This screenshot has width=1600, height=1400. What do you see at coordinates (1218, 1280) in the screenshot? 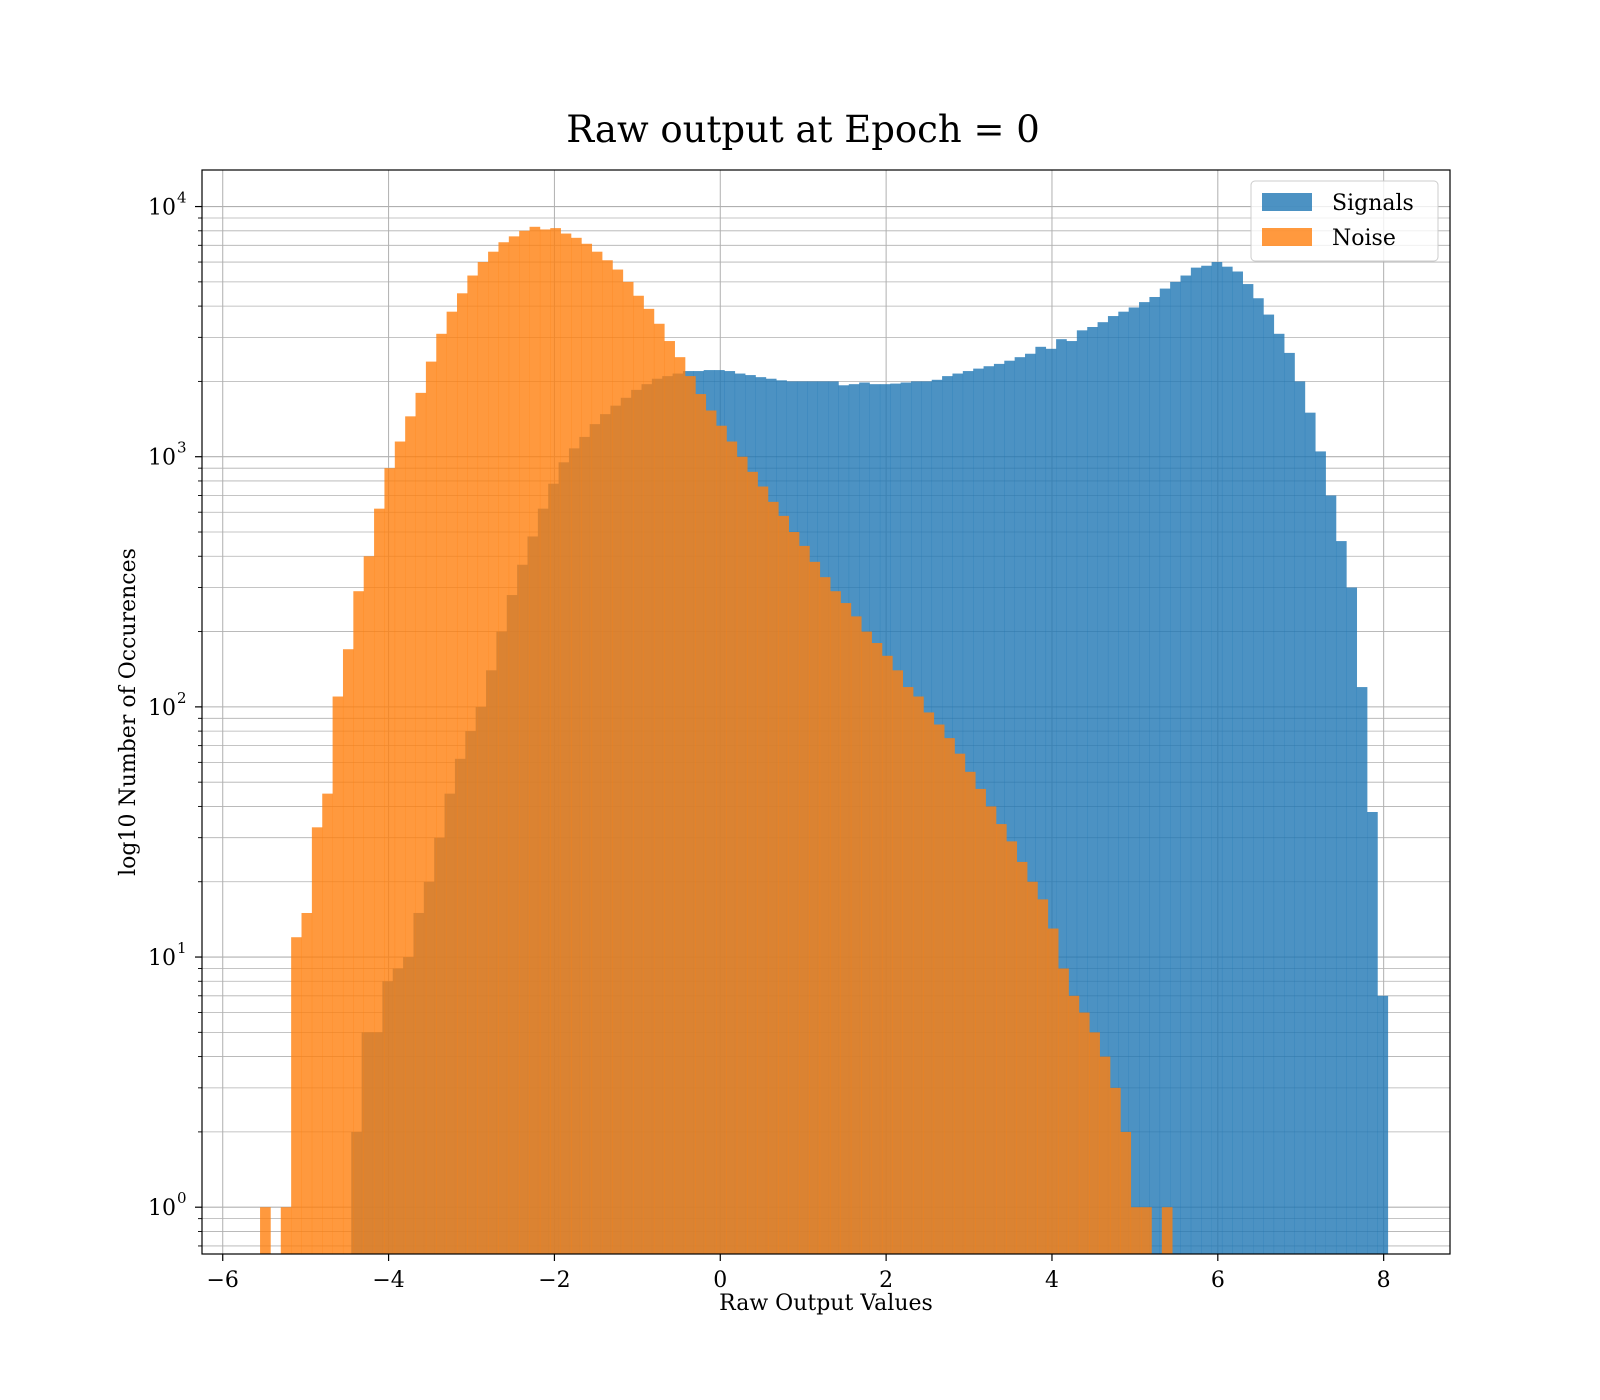
I see `x-tick-label: 6` at bounding box center [1218, 1280].